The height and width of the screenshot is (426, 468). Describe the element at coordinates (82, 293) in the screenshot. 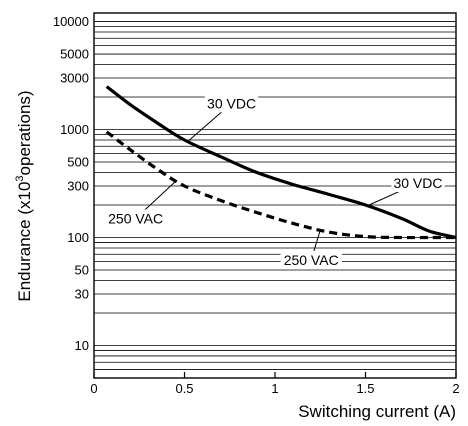

I see `y-tick-label: 30` at that location.